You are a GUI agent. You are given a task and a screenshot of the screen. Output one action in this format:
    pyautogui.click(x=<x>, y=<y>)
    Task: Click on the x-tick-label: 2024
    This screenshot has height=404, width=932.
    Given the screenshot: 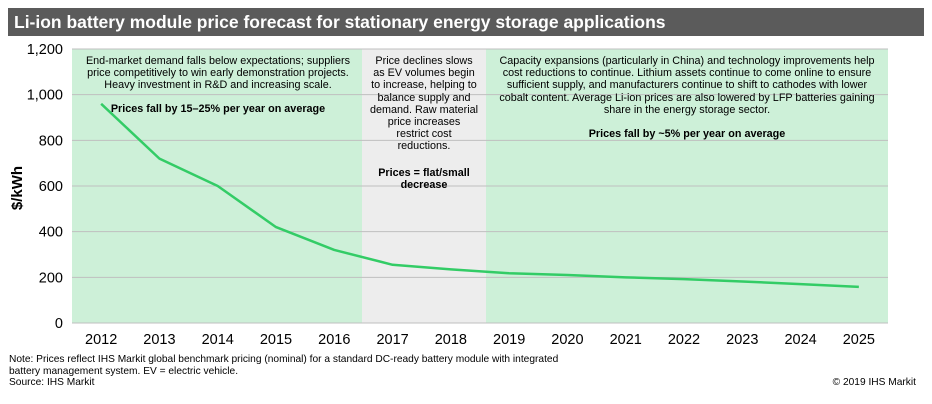 What is the action you would take?
    pyautogui.click(x=800, y=340)
    